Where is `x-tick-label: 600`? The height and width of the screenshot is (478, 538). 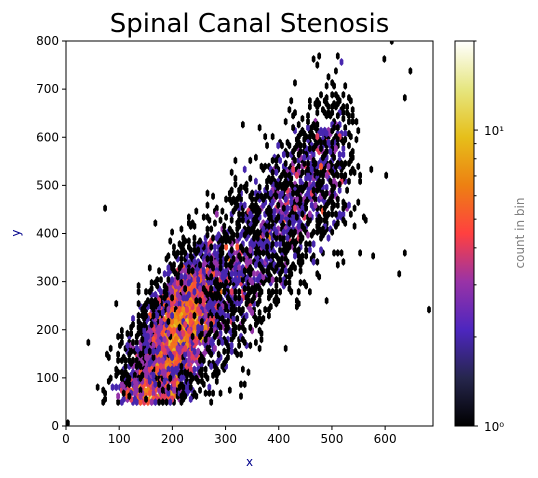
x-tick-label: 600 is located at coordinates (385, 439).